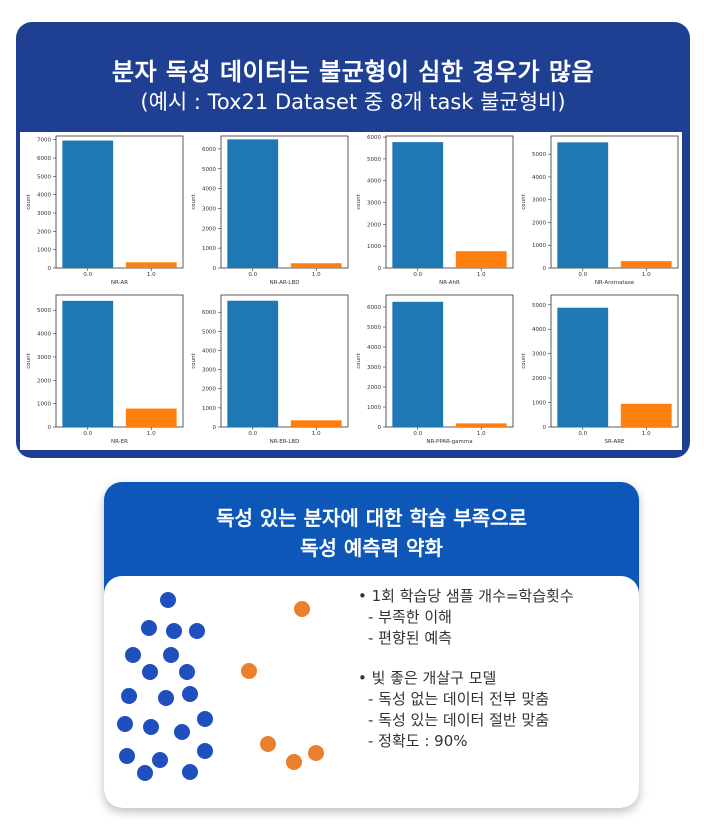 This screenshot has width=704, height=840. I want to click on x-axis-label: NR-AR-LBD, so click(285, 283).